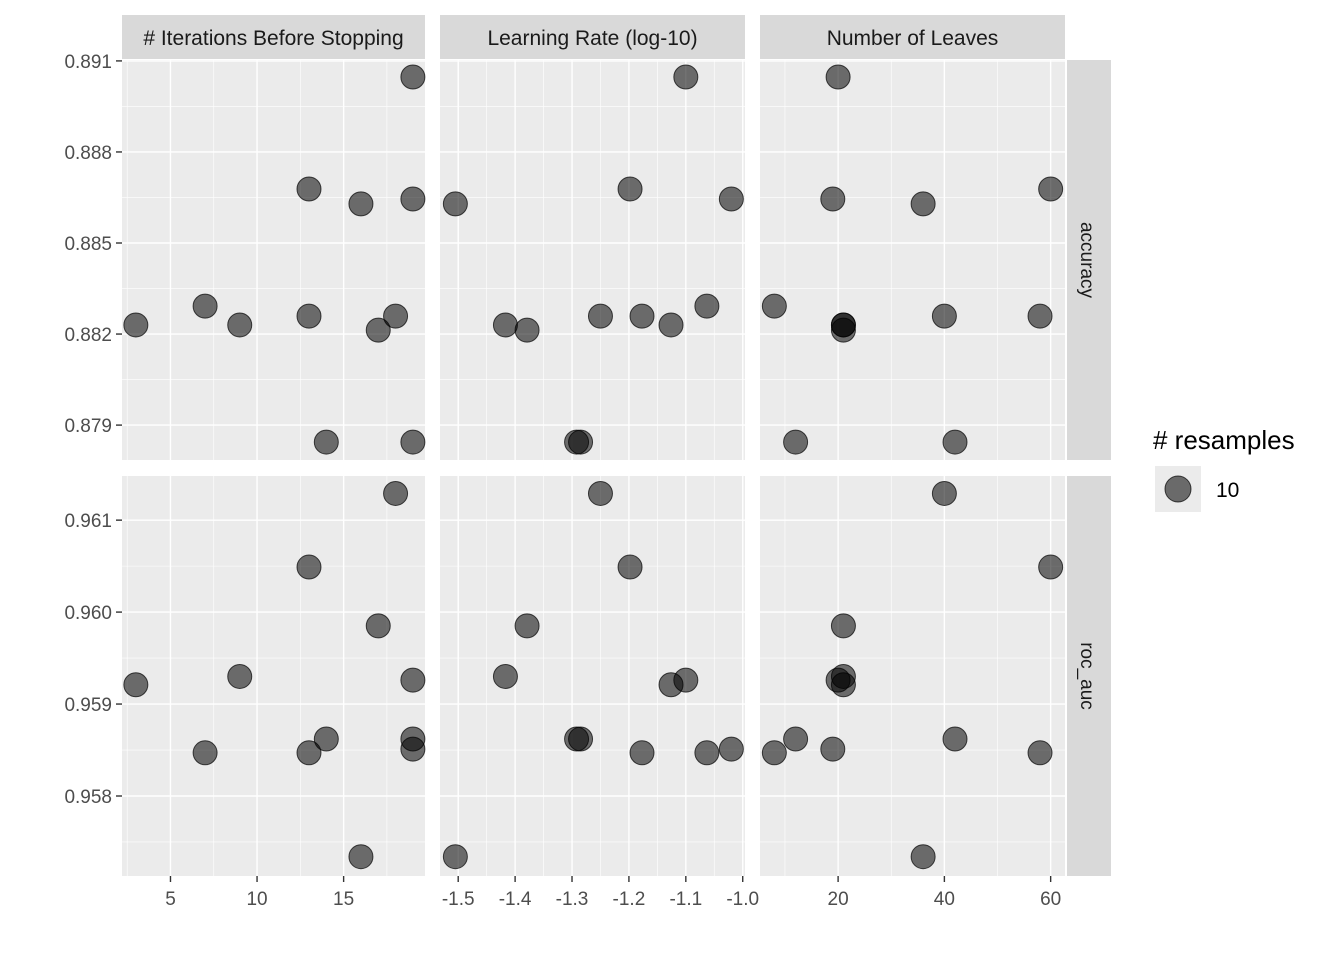 The width and height of the screenshot is (1344, 960). I want to click on y-tick-label: 0.882, so click(88, 335).